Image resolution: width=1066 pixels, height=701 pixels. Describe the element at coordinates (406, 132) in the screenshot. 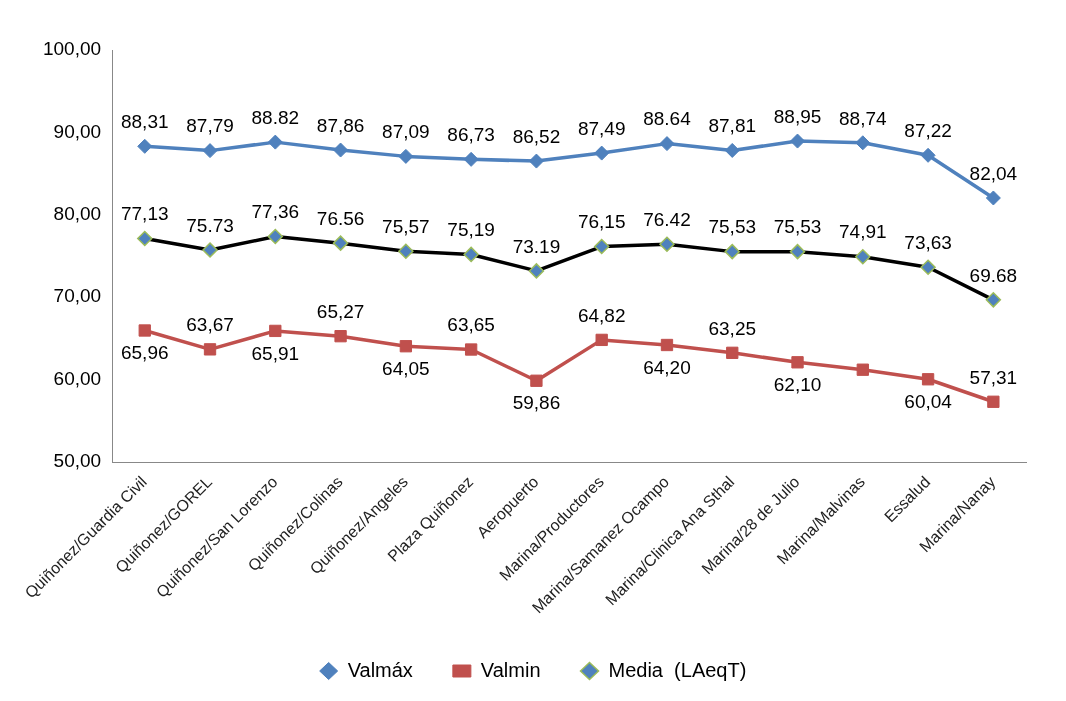

I see `data-label: 87,09` at that location.